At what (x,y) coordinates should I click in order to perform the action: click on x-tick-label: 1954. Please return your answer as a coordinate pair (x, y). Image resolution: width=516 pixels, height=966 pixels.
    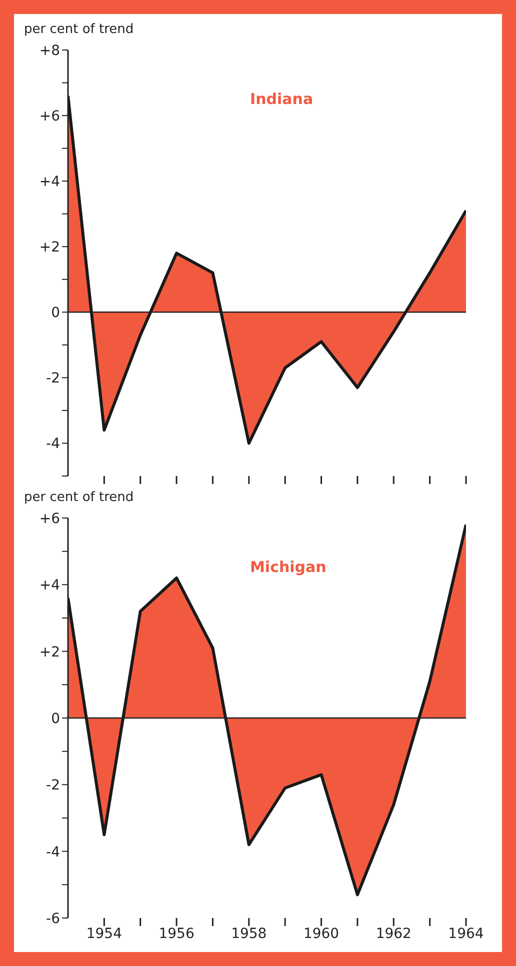
    Looking at the image, I should click on (104, 934).